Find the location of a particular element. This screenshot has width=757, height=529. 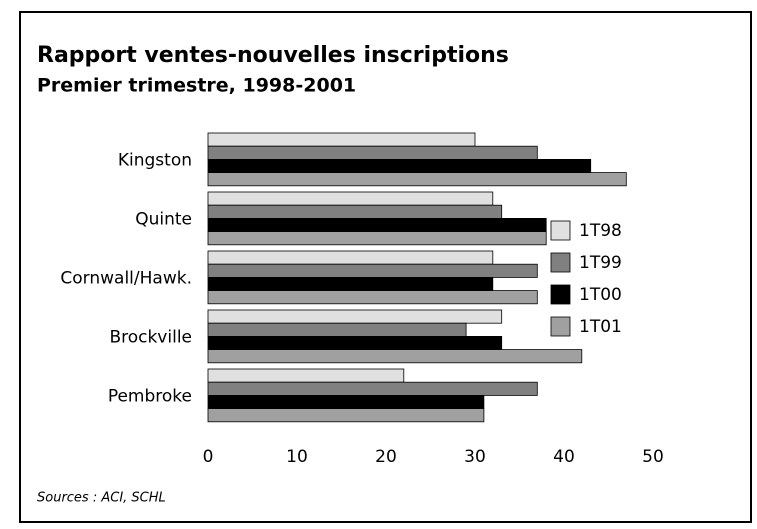

legend-label: 1T99 is located at coordinates (600, 263).